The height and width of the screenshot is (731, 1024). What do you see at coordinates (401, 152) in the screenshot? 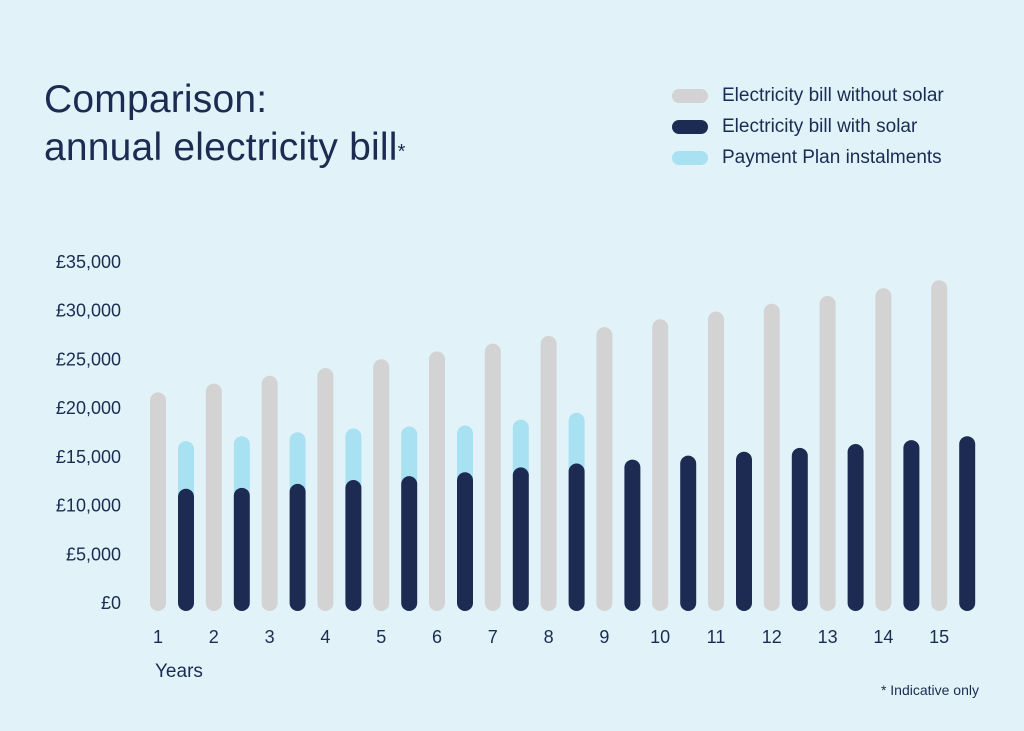
I see `chart-title-footnote-mark: *` at bounding box center [401, 152].